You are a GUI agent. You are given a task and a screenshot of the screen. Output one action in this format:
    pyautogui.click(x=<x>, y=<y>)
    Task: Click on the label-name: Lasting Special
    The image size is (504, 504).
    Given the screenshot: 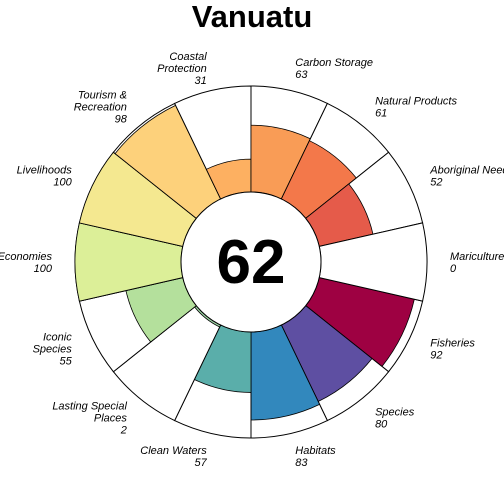 What is the action you would take?
    pyautogui.click(x=89, y=407)
    